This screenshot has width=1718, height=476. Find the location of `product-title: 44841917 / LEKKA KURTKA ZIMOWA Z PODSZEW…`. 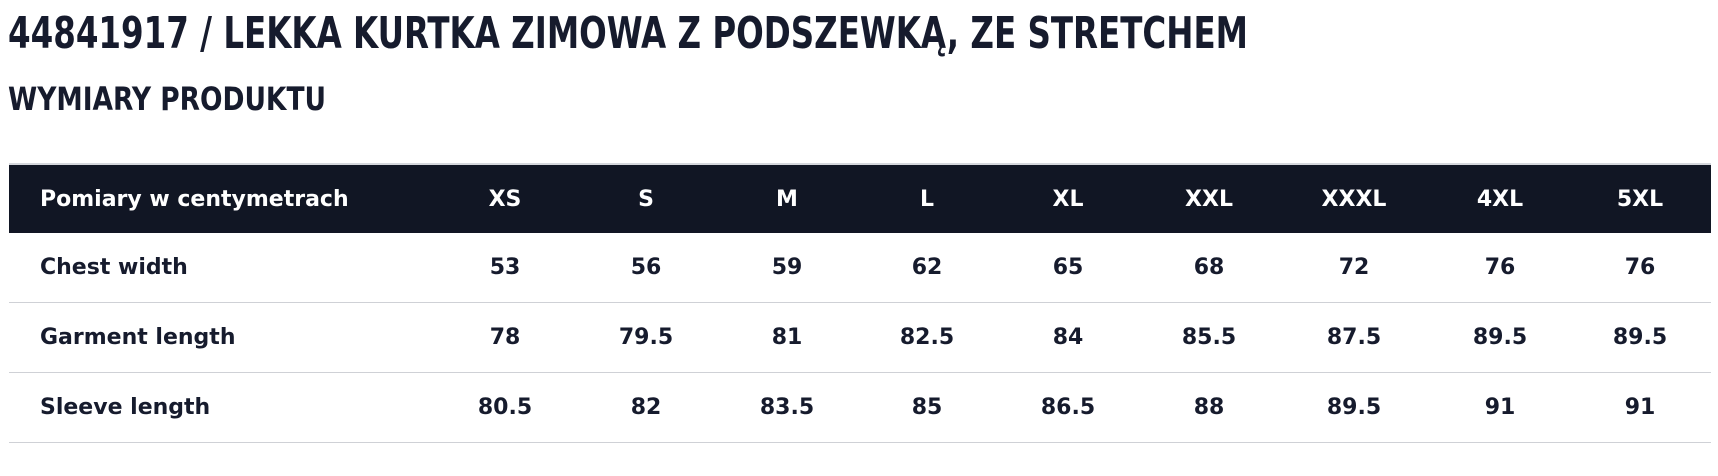

product-title: 44841917 / LEKKA KURTKA ZIMOWA Z PODSZEW… is located at coordinates (628, 33).